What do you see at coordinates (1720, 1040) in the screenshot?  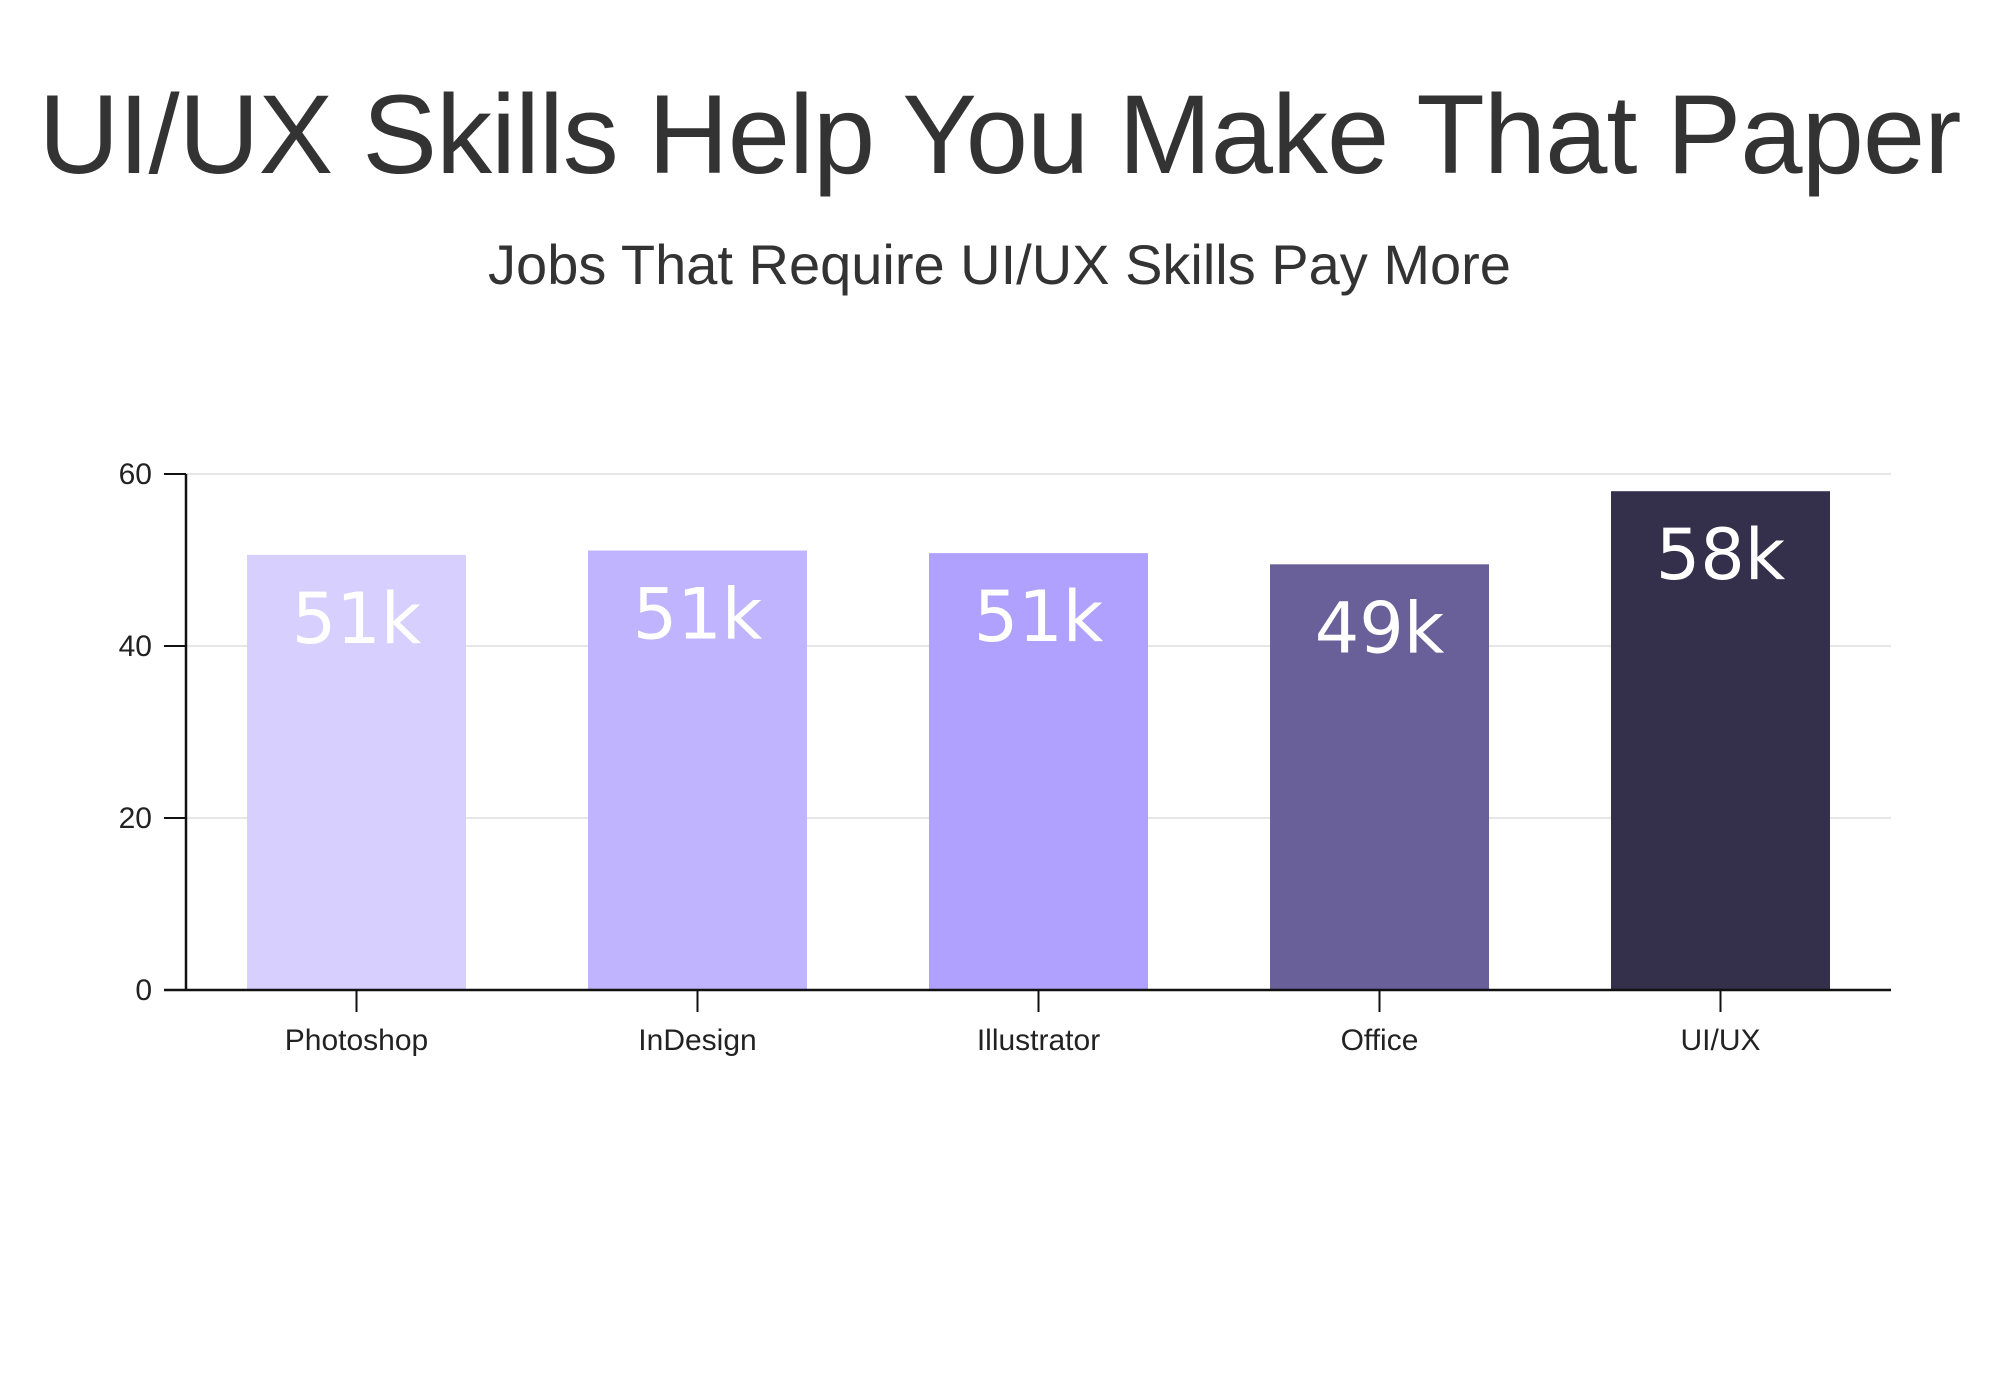 I see `x-tick-label: UI/UX` at bounding box center [1720, 1040].